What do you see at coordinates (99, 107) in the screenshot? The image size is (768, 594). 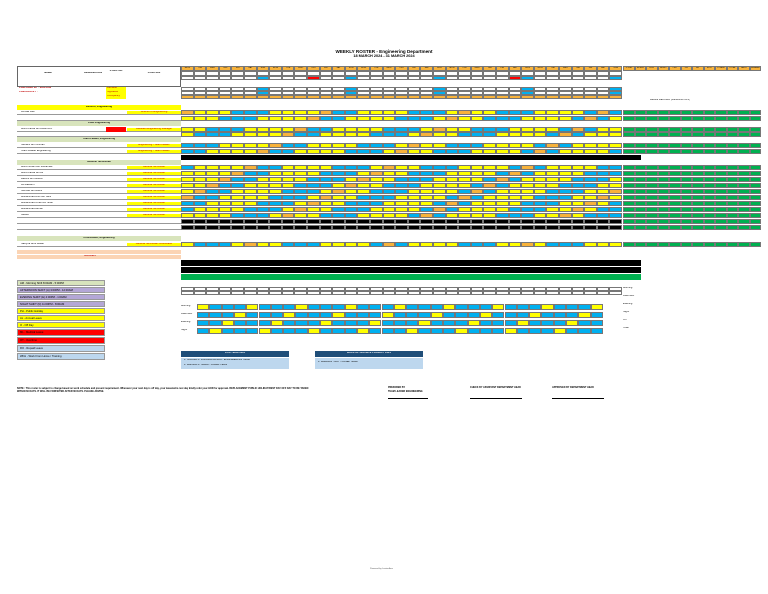 I see `section-director` at bounding box center [99, 107].